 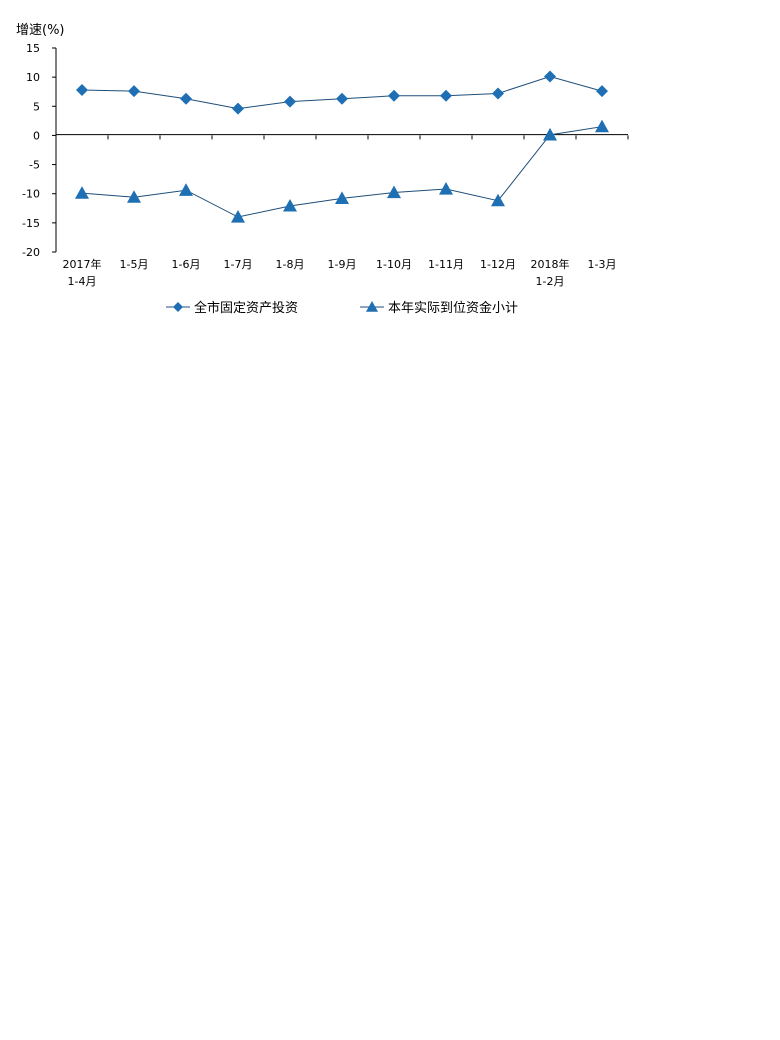 What do you see at coordinates (40, 30) in the screenshot?
I see `y-axis-title: 增速(%)` at bounding box center [40, 30].